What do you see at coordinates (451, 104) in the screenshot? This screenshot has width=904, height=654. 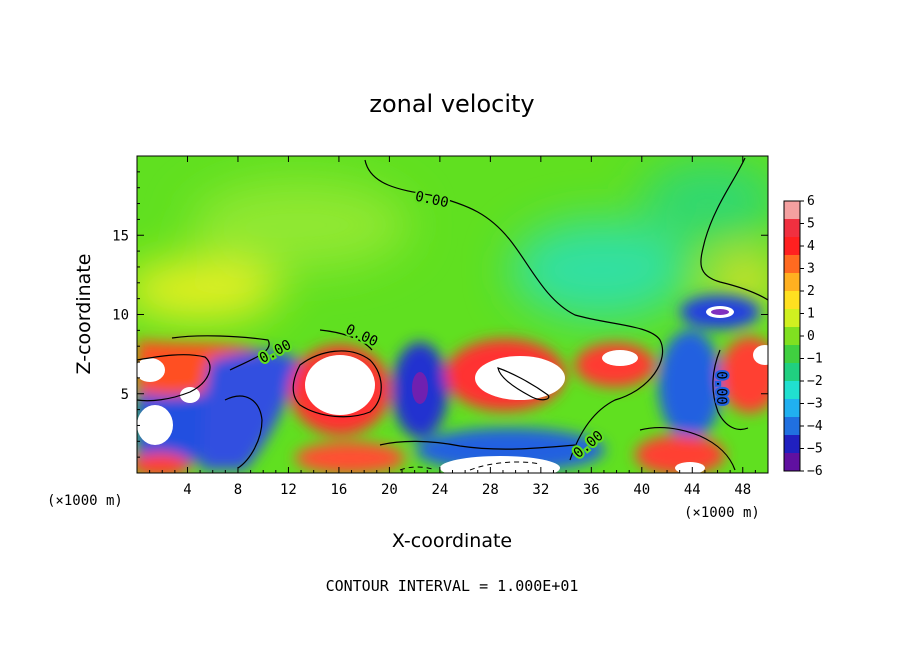 I see `chart-title: zonal velocity` at bounding box center [451, 104].